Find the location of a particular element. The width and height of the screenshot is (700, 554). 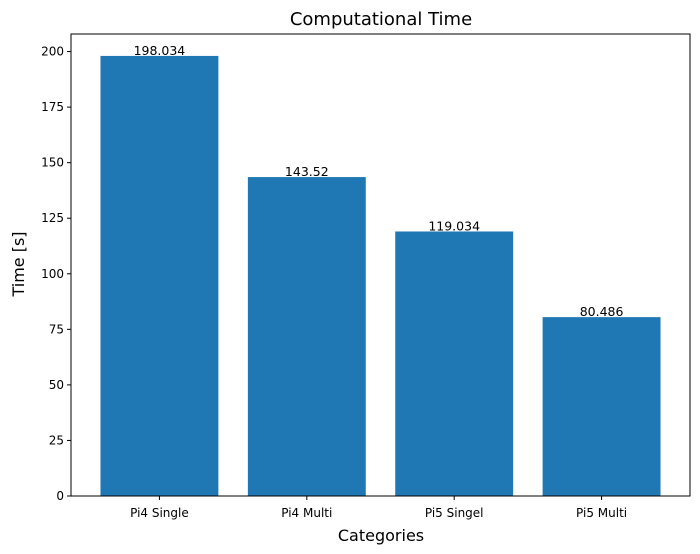

x-tick-label: Pi4 Multi is located at coordinates (306, 513).